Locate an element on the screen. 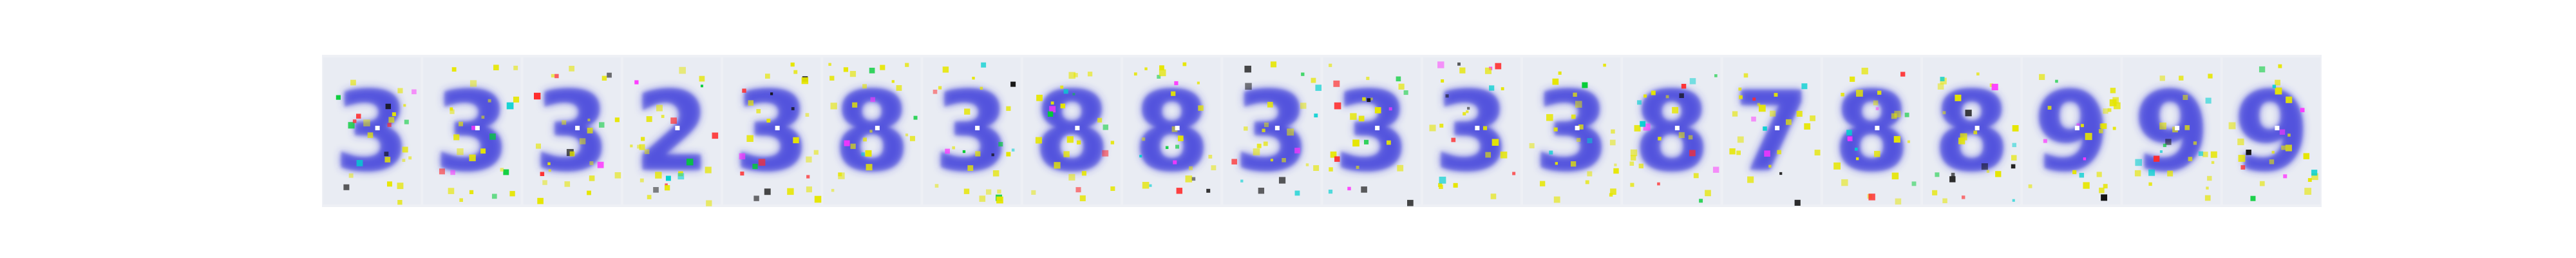 Image resolution: width=2576 pixels, height=258 pixels. digit-glyph-overlay: 7 is located at coordinates (1772, 132).